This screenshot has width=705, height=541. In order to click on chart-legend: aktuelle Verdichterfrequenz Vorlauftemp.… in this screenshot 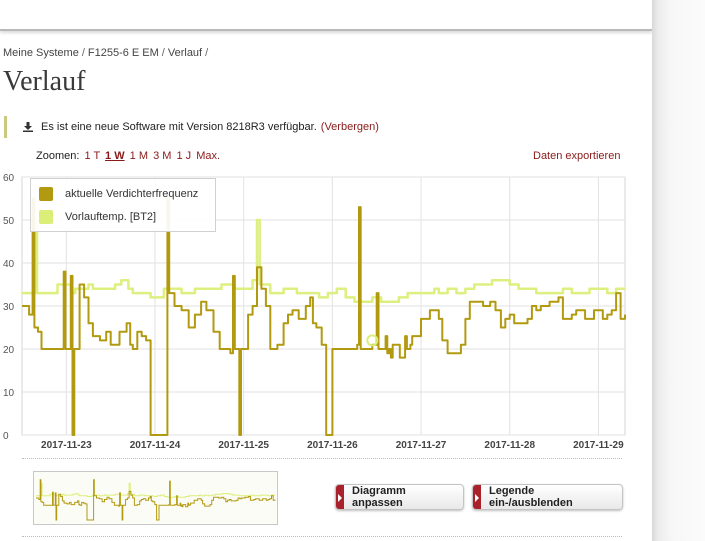, I will do `click(123, 205)`.